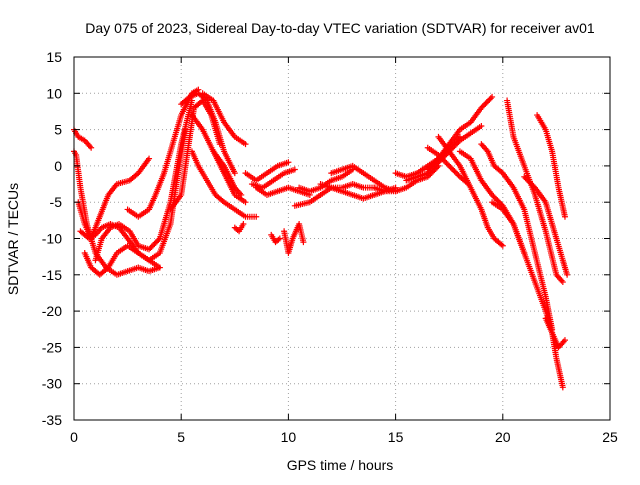 The height and width of the screenshot is (485, 640). I want to click on y-axis-title: SDTVAR / TECUs, so click(13, 239).